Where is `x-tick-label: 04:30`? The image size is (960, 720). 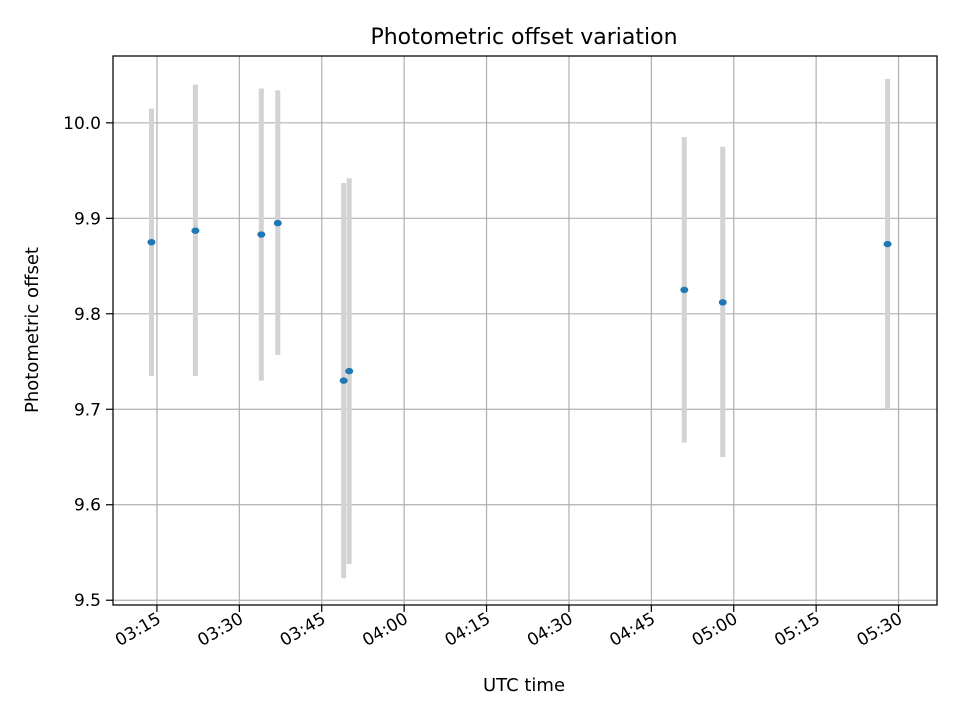 x-tick-label: 04:30 is located at coordinates (550, 630).